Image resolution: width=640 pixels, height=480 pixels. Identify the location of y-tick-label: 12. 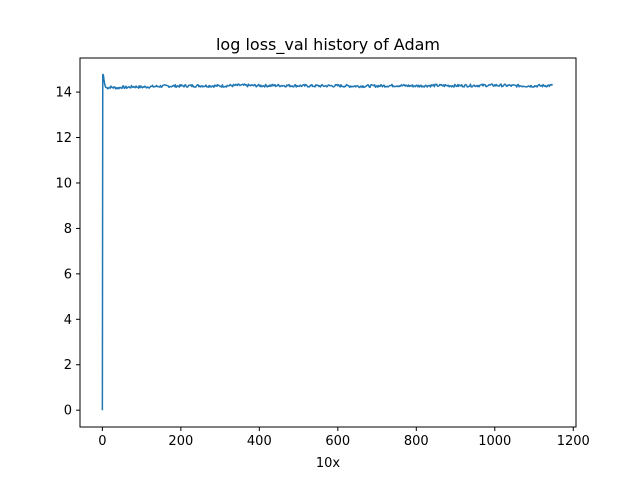
(63, 138).